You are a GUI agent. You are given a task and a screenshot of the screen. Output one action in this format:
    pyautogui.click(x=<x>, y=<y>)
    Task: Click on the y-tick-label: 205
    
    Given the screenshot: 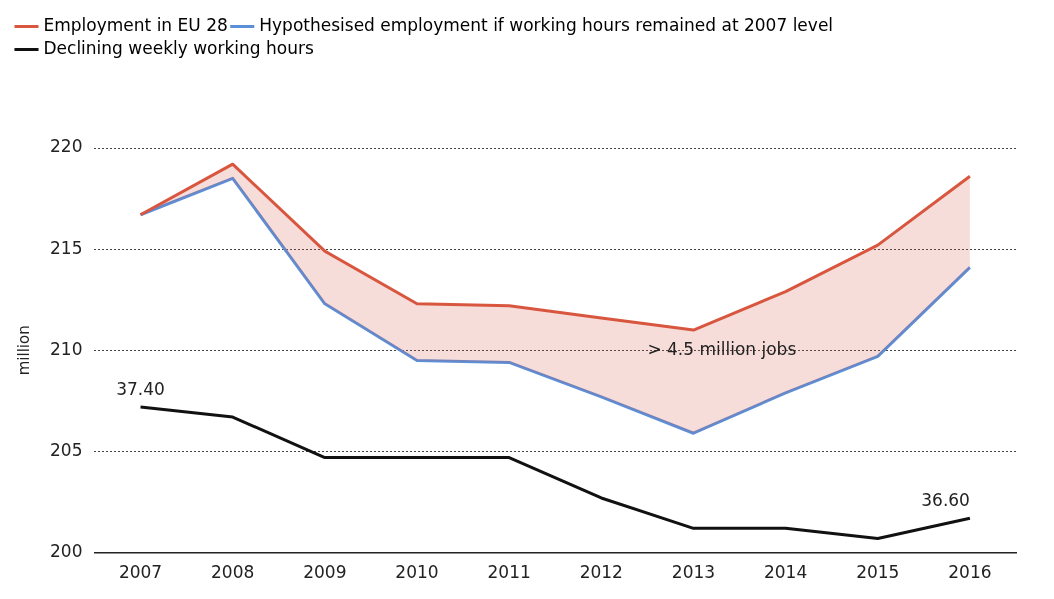 What is the action you would take?
    pyautogui.click(x=66, y=449)
    